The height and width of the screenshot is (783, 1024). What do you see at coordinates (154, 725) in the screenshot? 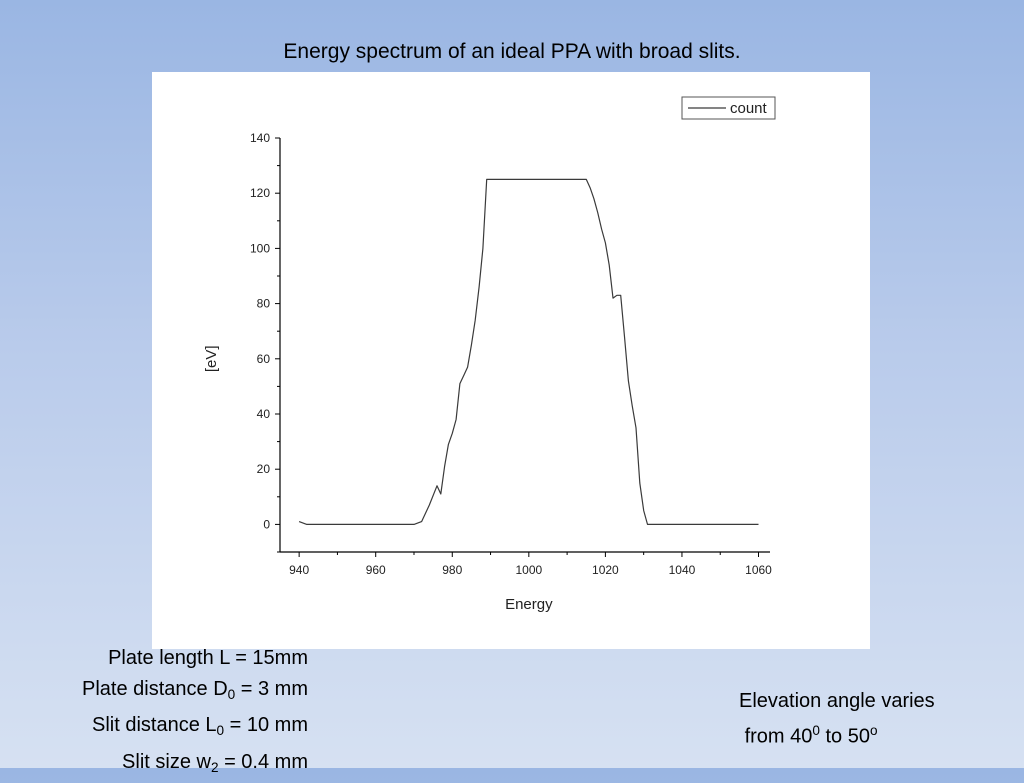
I see `param-slit-distance-text: Slit distance L` at bounding box center [154, 725].